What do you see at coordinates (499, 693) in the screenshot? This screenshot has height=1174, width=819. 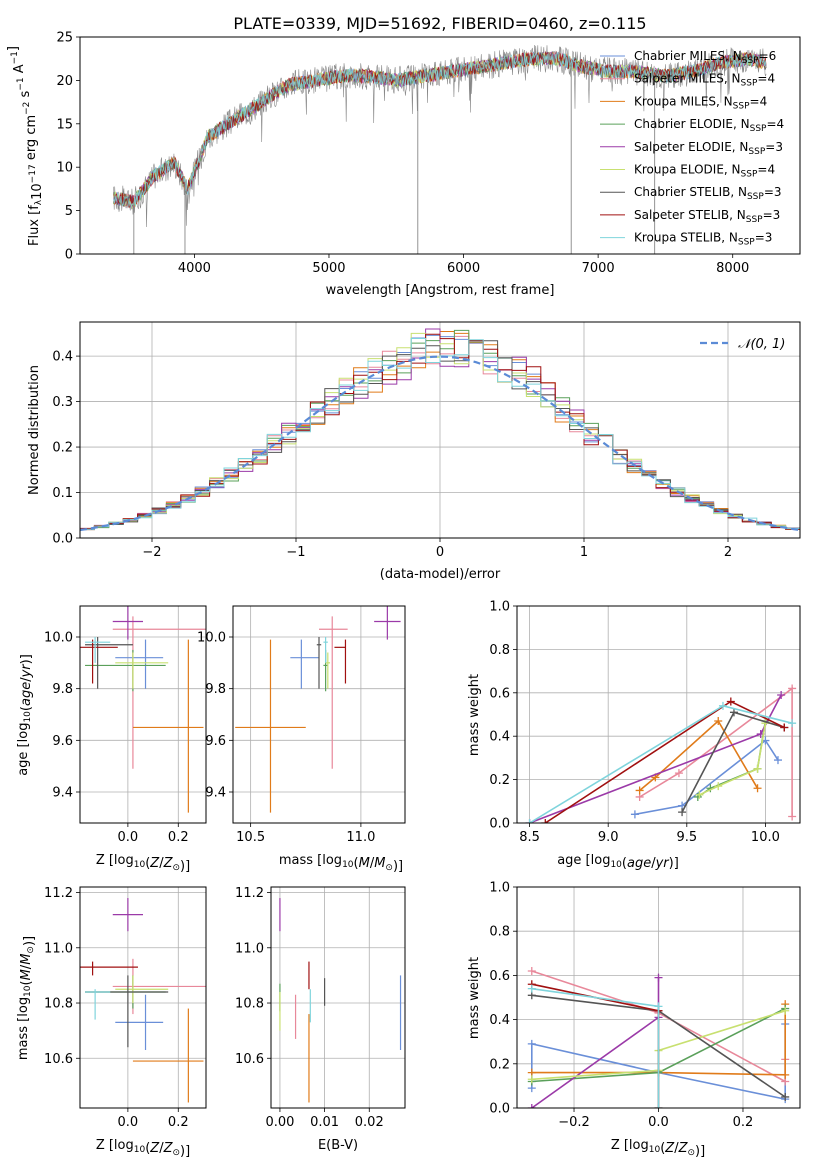 I see `y-tick-label: 0.6` at bounding box center [499, 693].